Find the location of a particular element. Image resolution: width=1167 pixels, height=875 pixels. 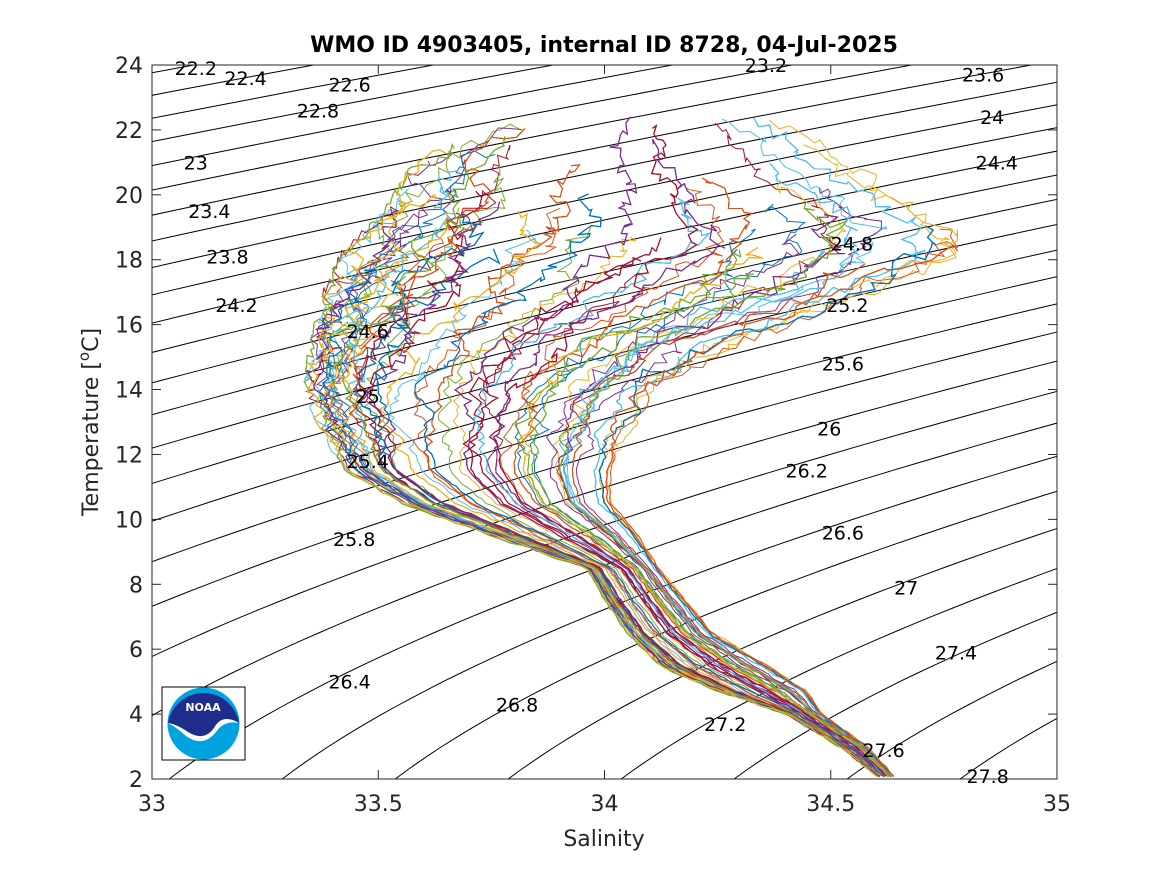

density-contour-label: 26.4 is located at coordinates (349, 683).